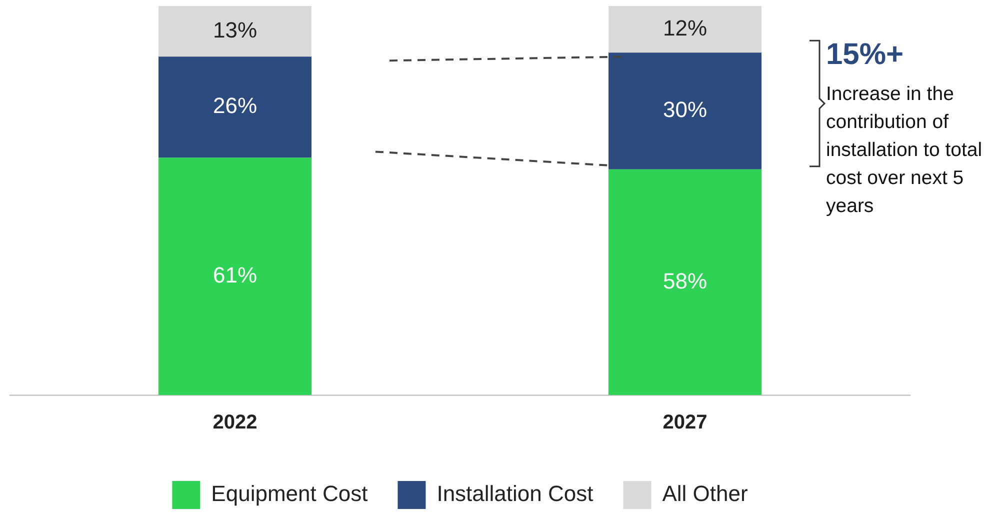  I want to click on data-label: 30%, so click(685, 109).